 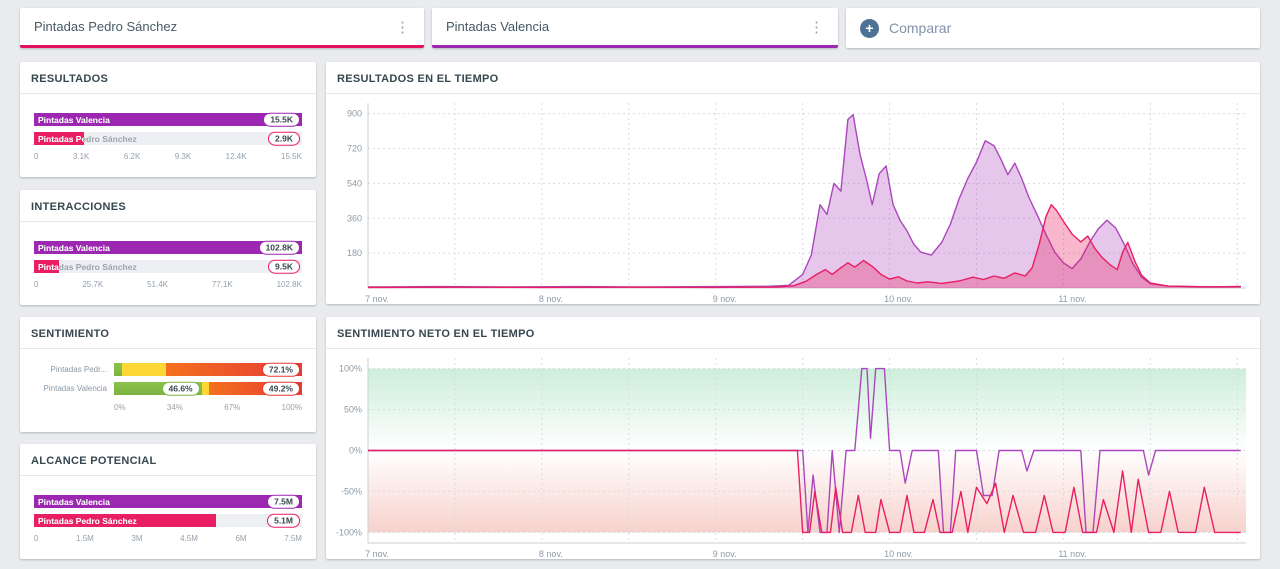 What do you see at coordinates (81, 156) in the screenshot?
I see `axis-tick: 3.1K` at bounding box center [81, 156].